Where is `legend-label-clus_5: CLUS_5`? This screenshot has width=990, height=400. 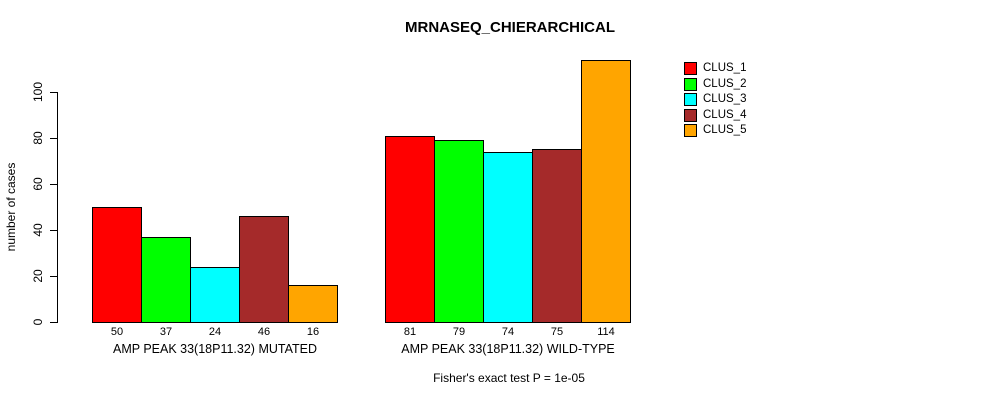 legend-label-clus_5: CLUS_5 is located at coordinates (725, 130).